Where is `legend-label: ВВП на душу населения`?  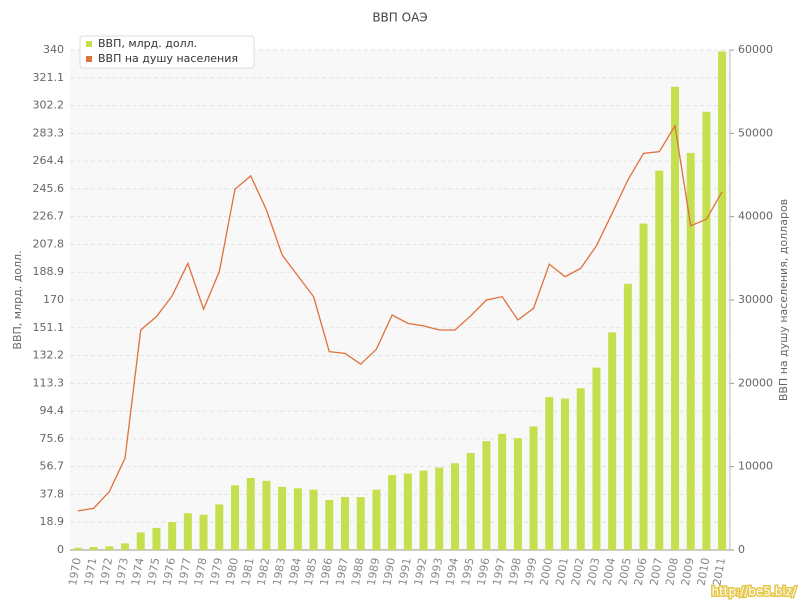 legend-label: ВВП на душу населения is located at coordinates (168, 58).